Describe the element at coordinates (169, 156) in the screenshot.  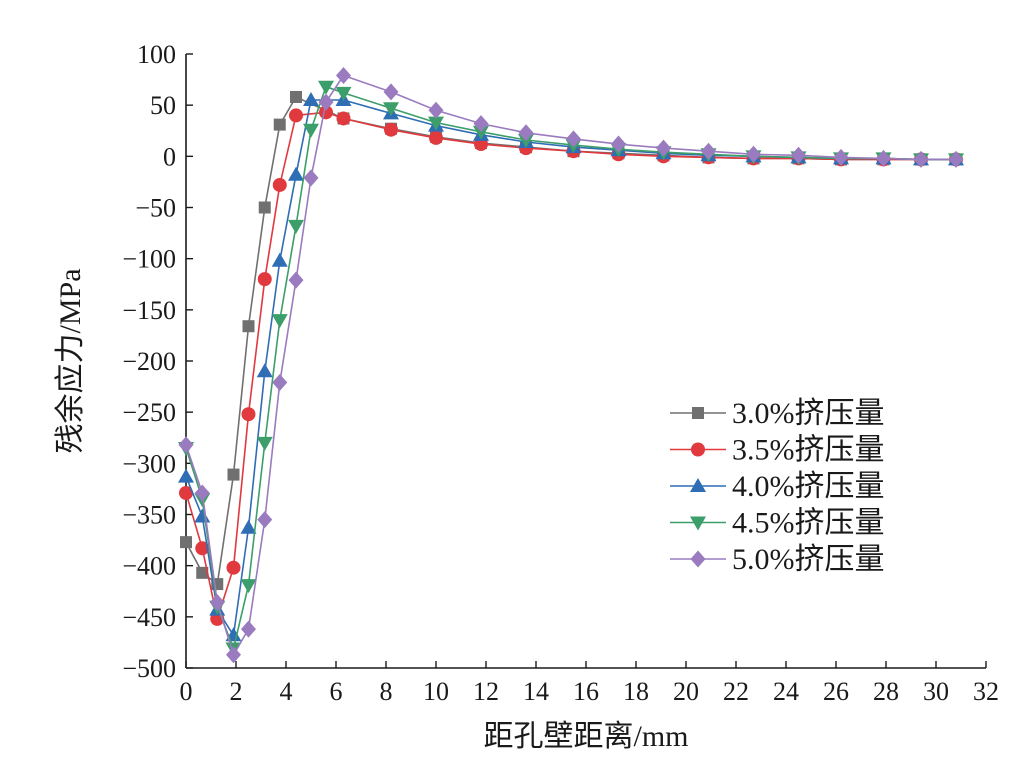
I see `y-tick-label: 0` at that location.